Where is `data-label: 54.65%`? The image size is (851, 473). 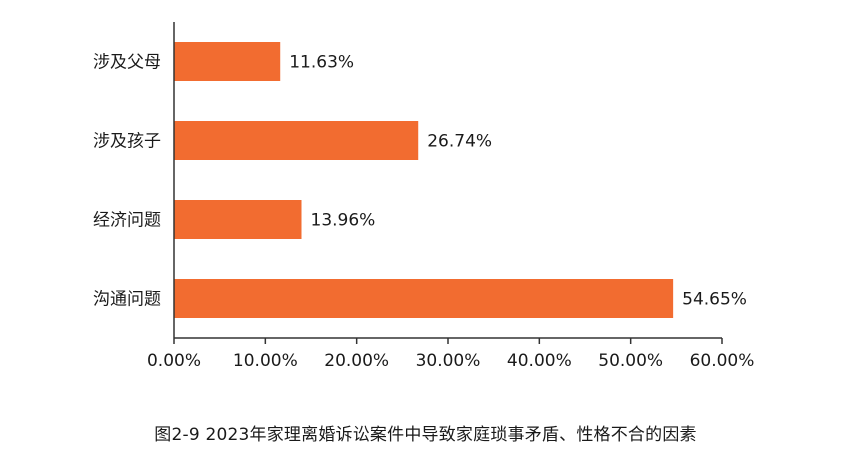
data-label: 54.65% is located at coordinates (714, 300).